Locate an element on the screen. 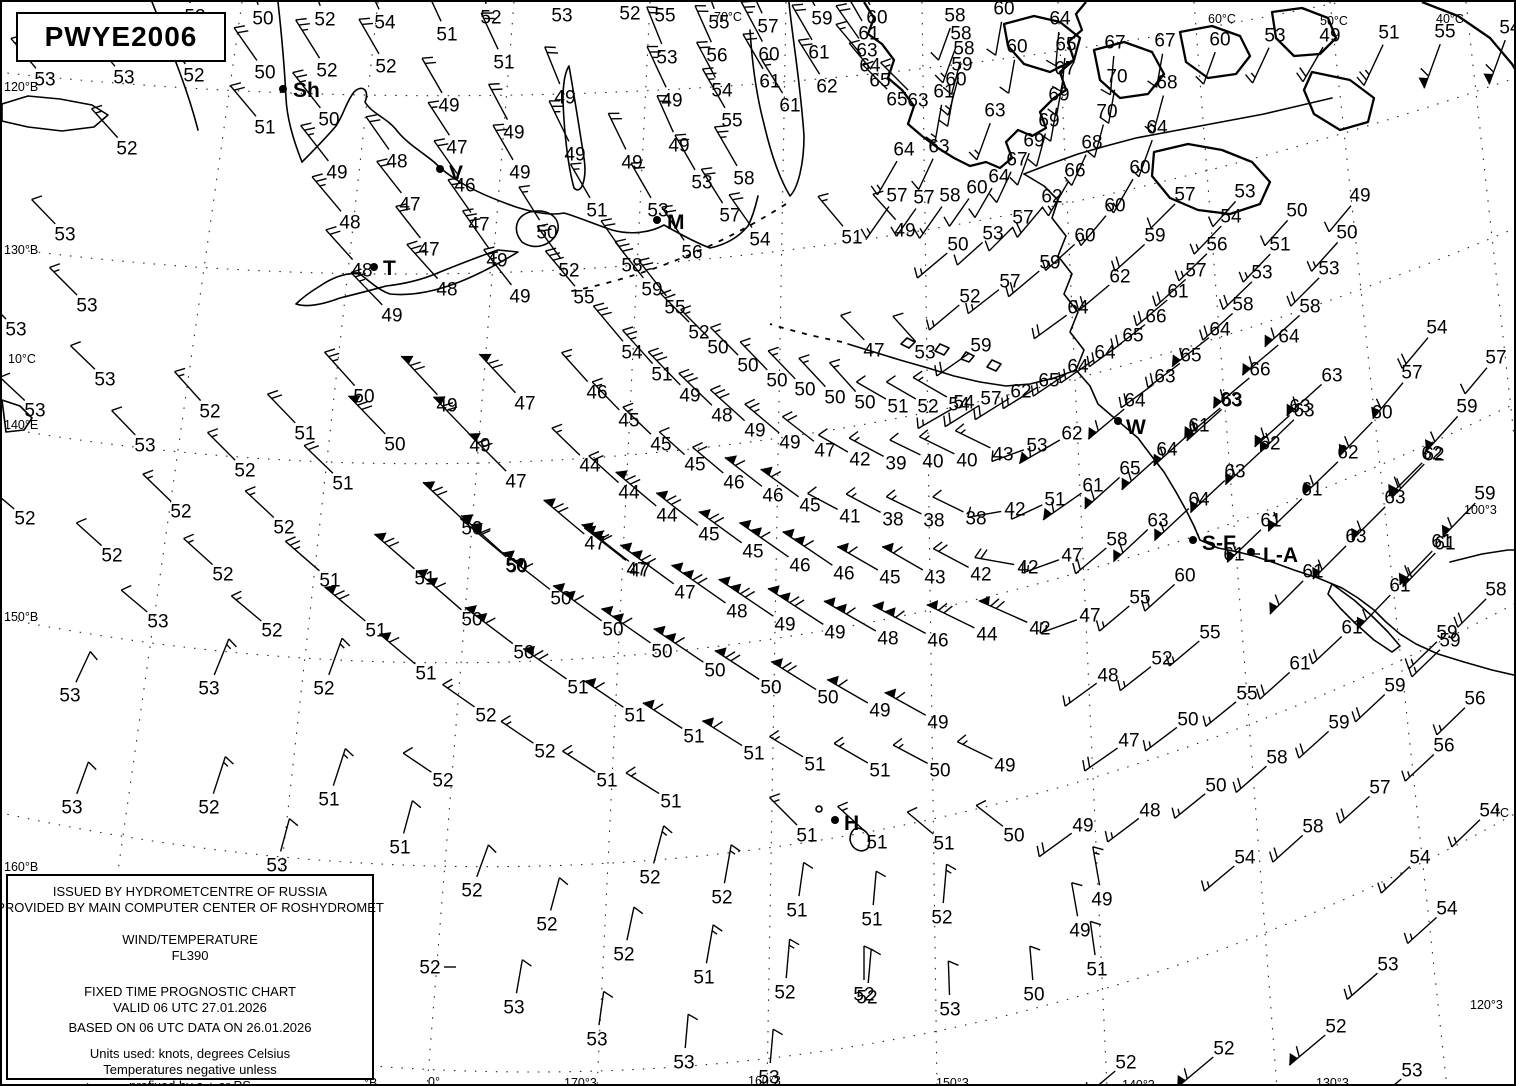 This screenshot has width=1516, height=1086. svg-text: 66 is located at coordinates (1259, 370).